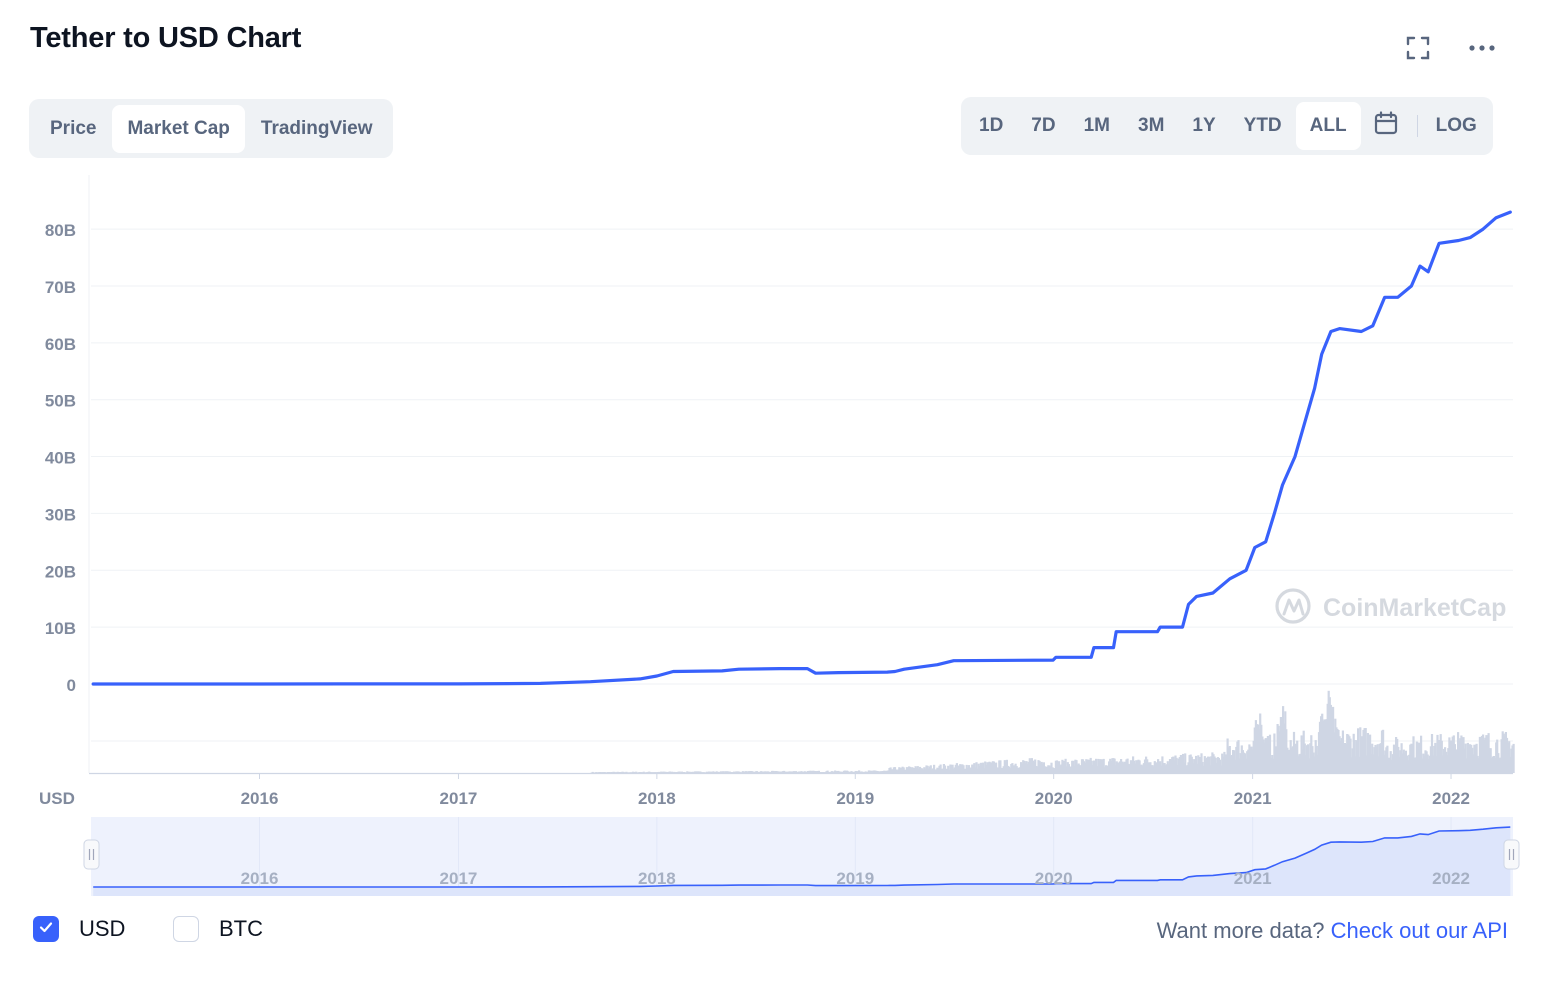  What do you see at coordinates (1253, 878) in the screenshot?
I see `navigator-x-tick-label: 2021` at bounding box center [1253, 878].